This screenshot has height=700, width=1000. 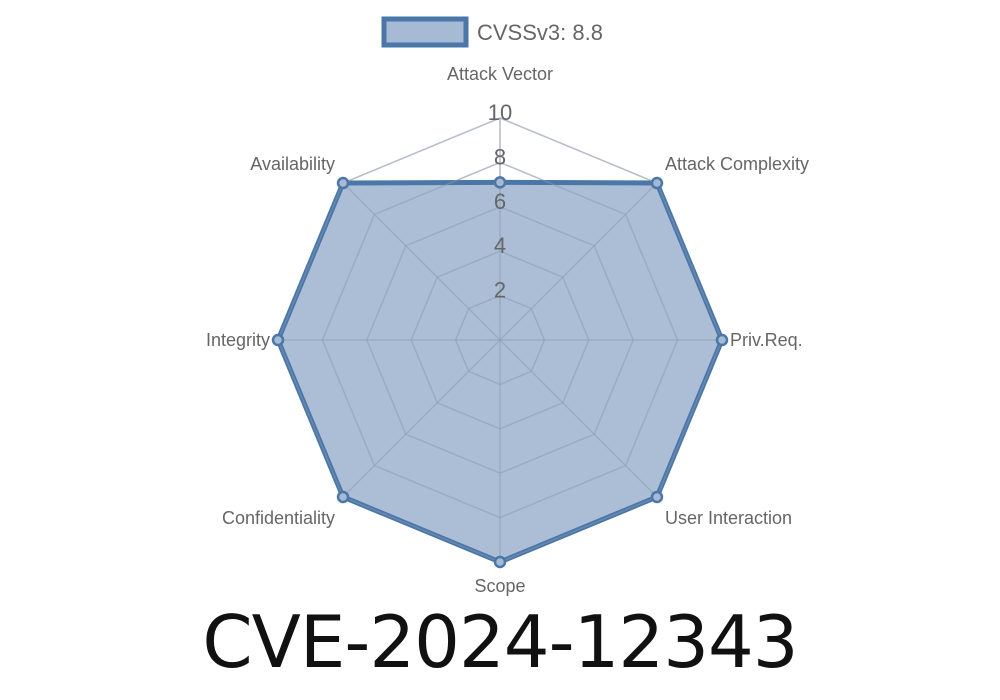 What do you see at coordinates (500, 245) in the screenshot?
I see `tick-label: 4` at bounding box center [500, 245].